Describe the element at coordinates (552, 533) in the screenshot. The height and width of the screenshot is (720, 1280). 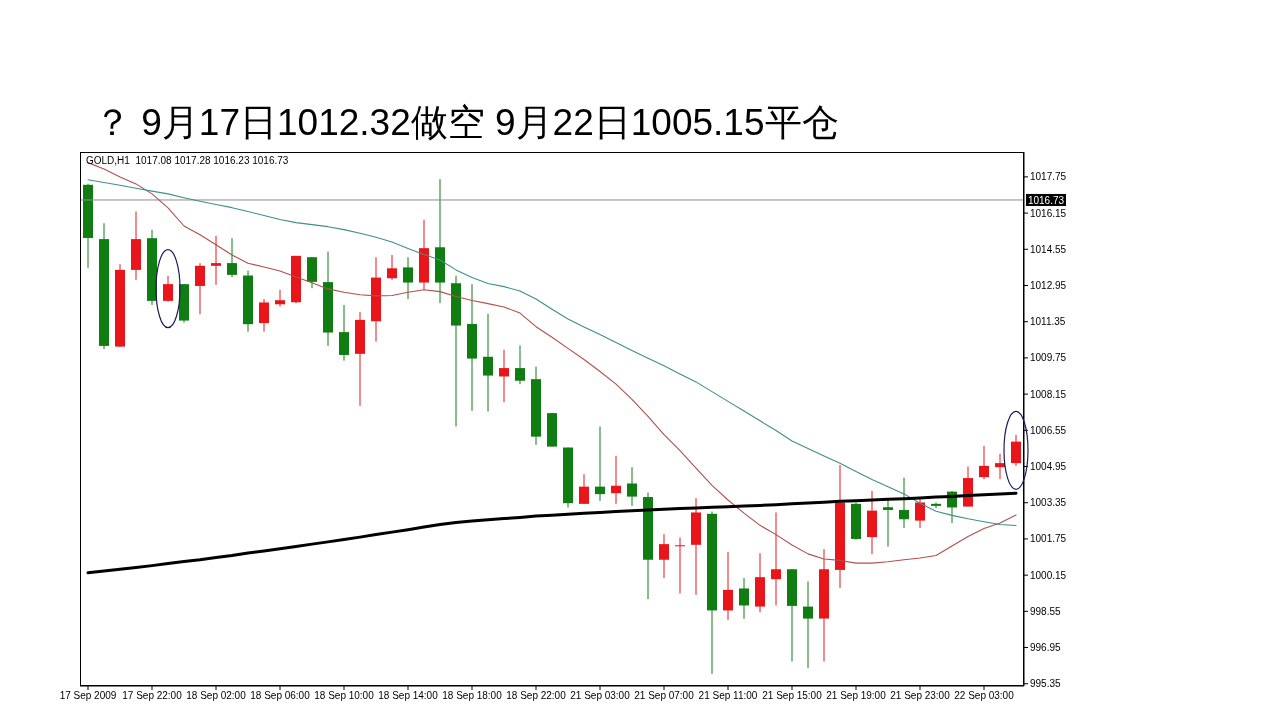
I see `line-series` at that location.